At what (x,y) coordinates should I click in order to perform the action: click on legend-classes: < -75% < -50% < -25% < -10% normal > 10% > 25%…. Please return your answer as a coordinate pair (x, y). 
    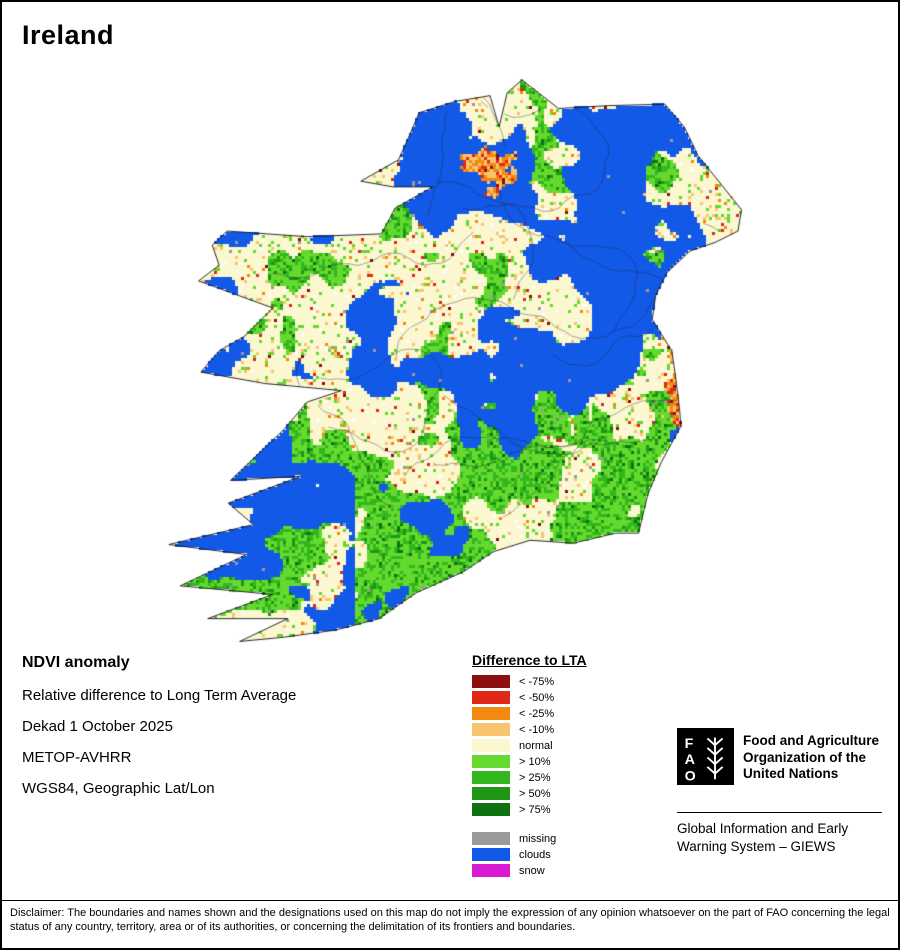
    Looking at the image, I should click on (529, 745).